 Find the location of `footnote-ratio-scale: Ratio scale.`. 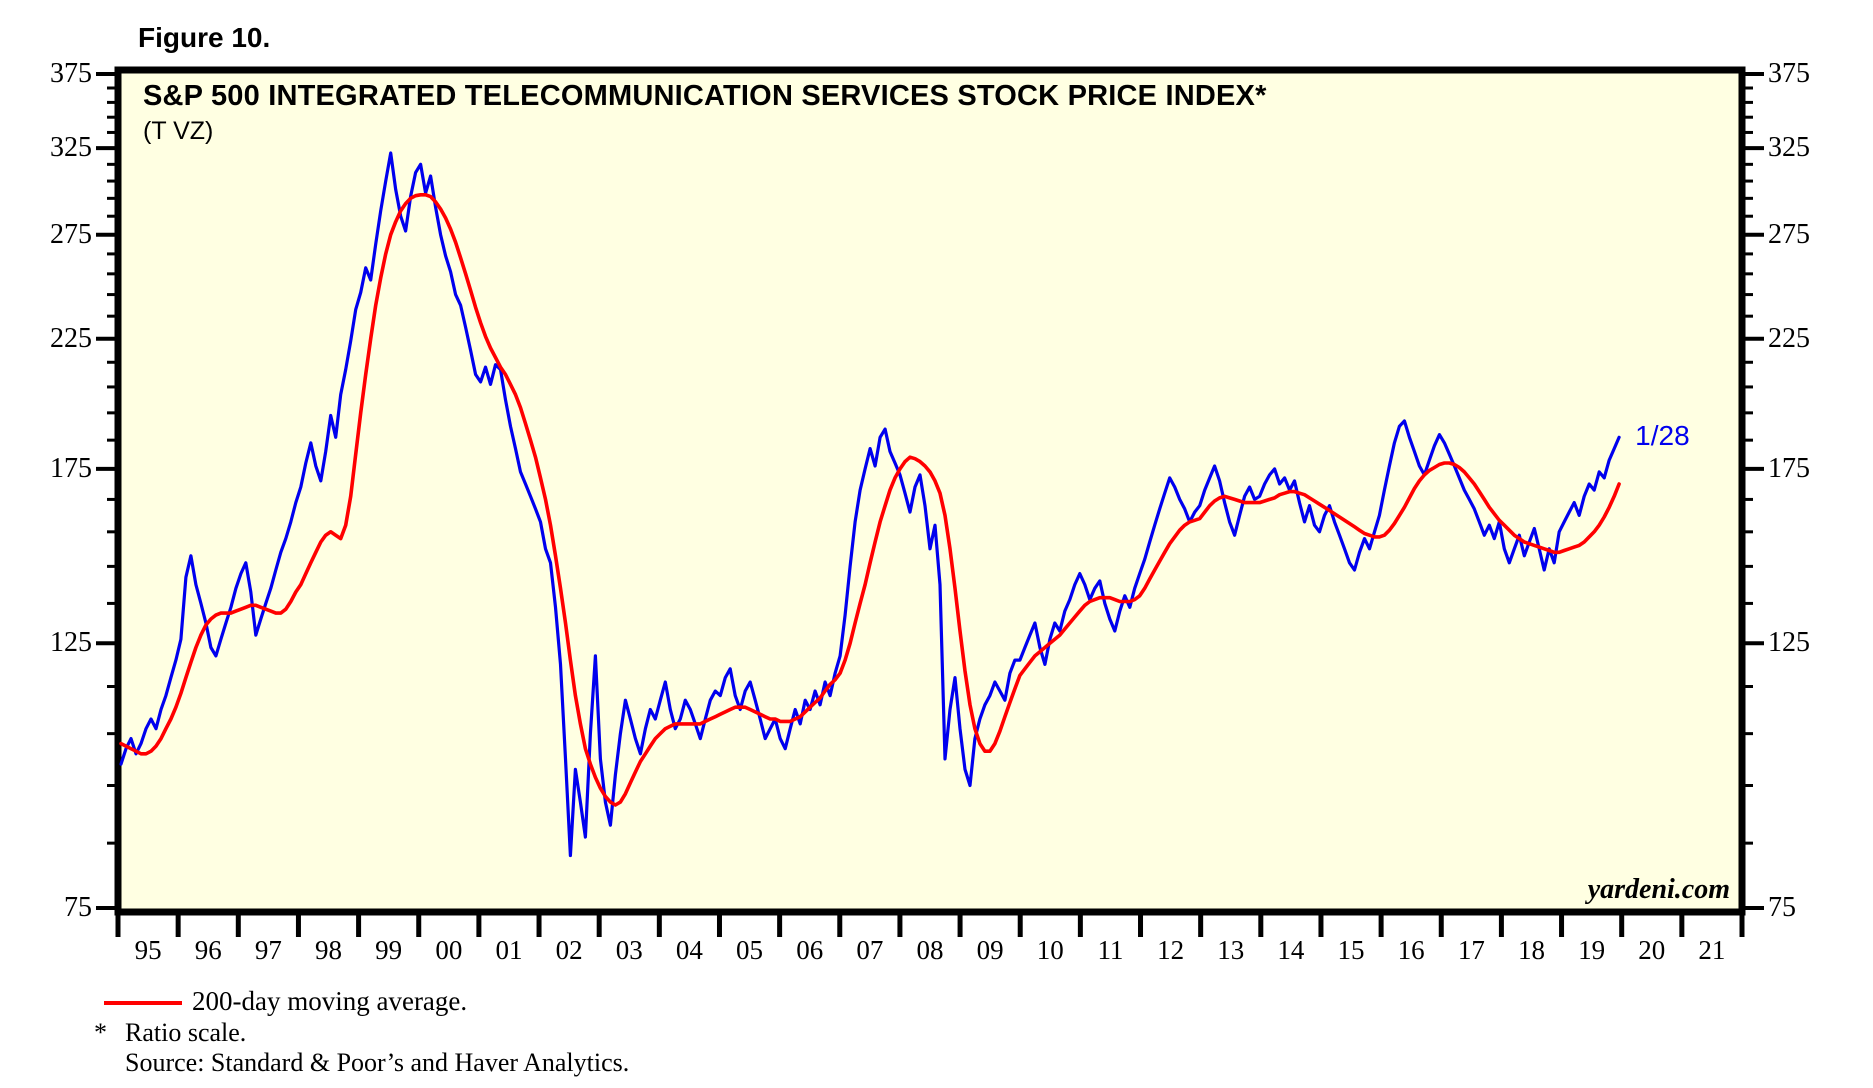

footnote-ratio-scale: Ratio scale. is located at coordinates (186, 1032).